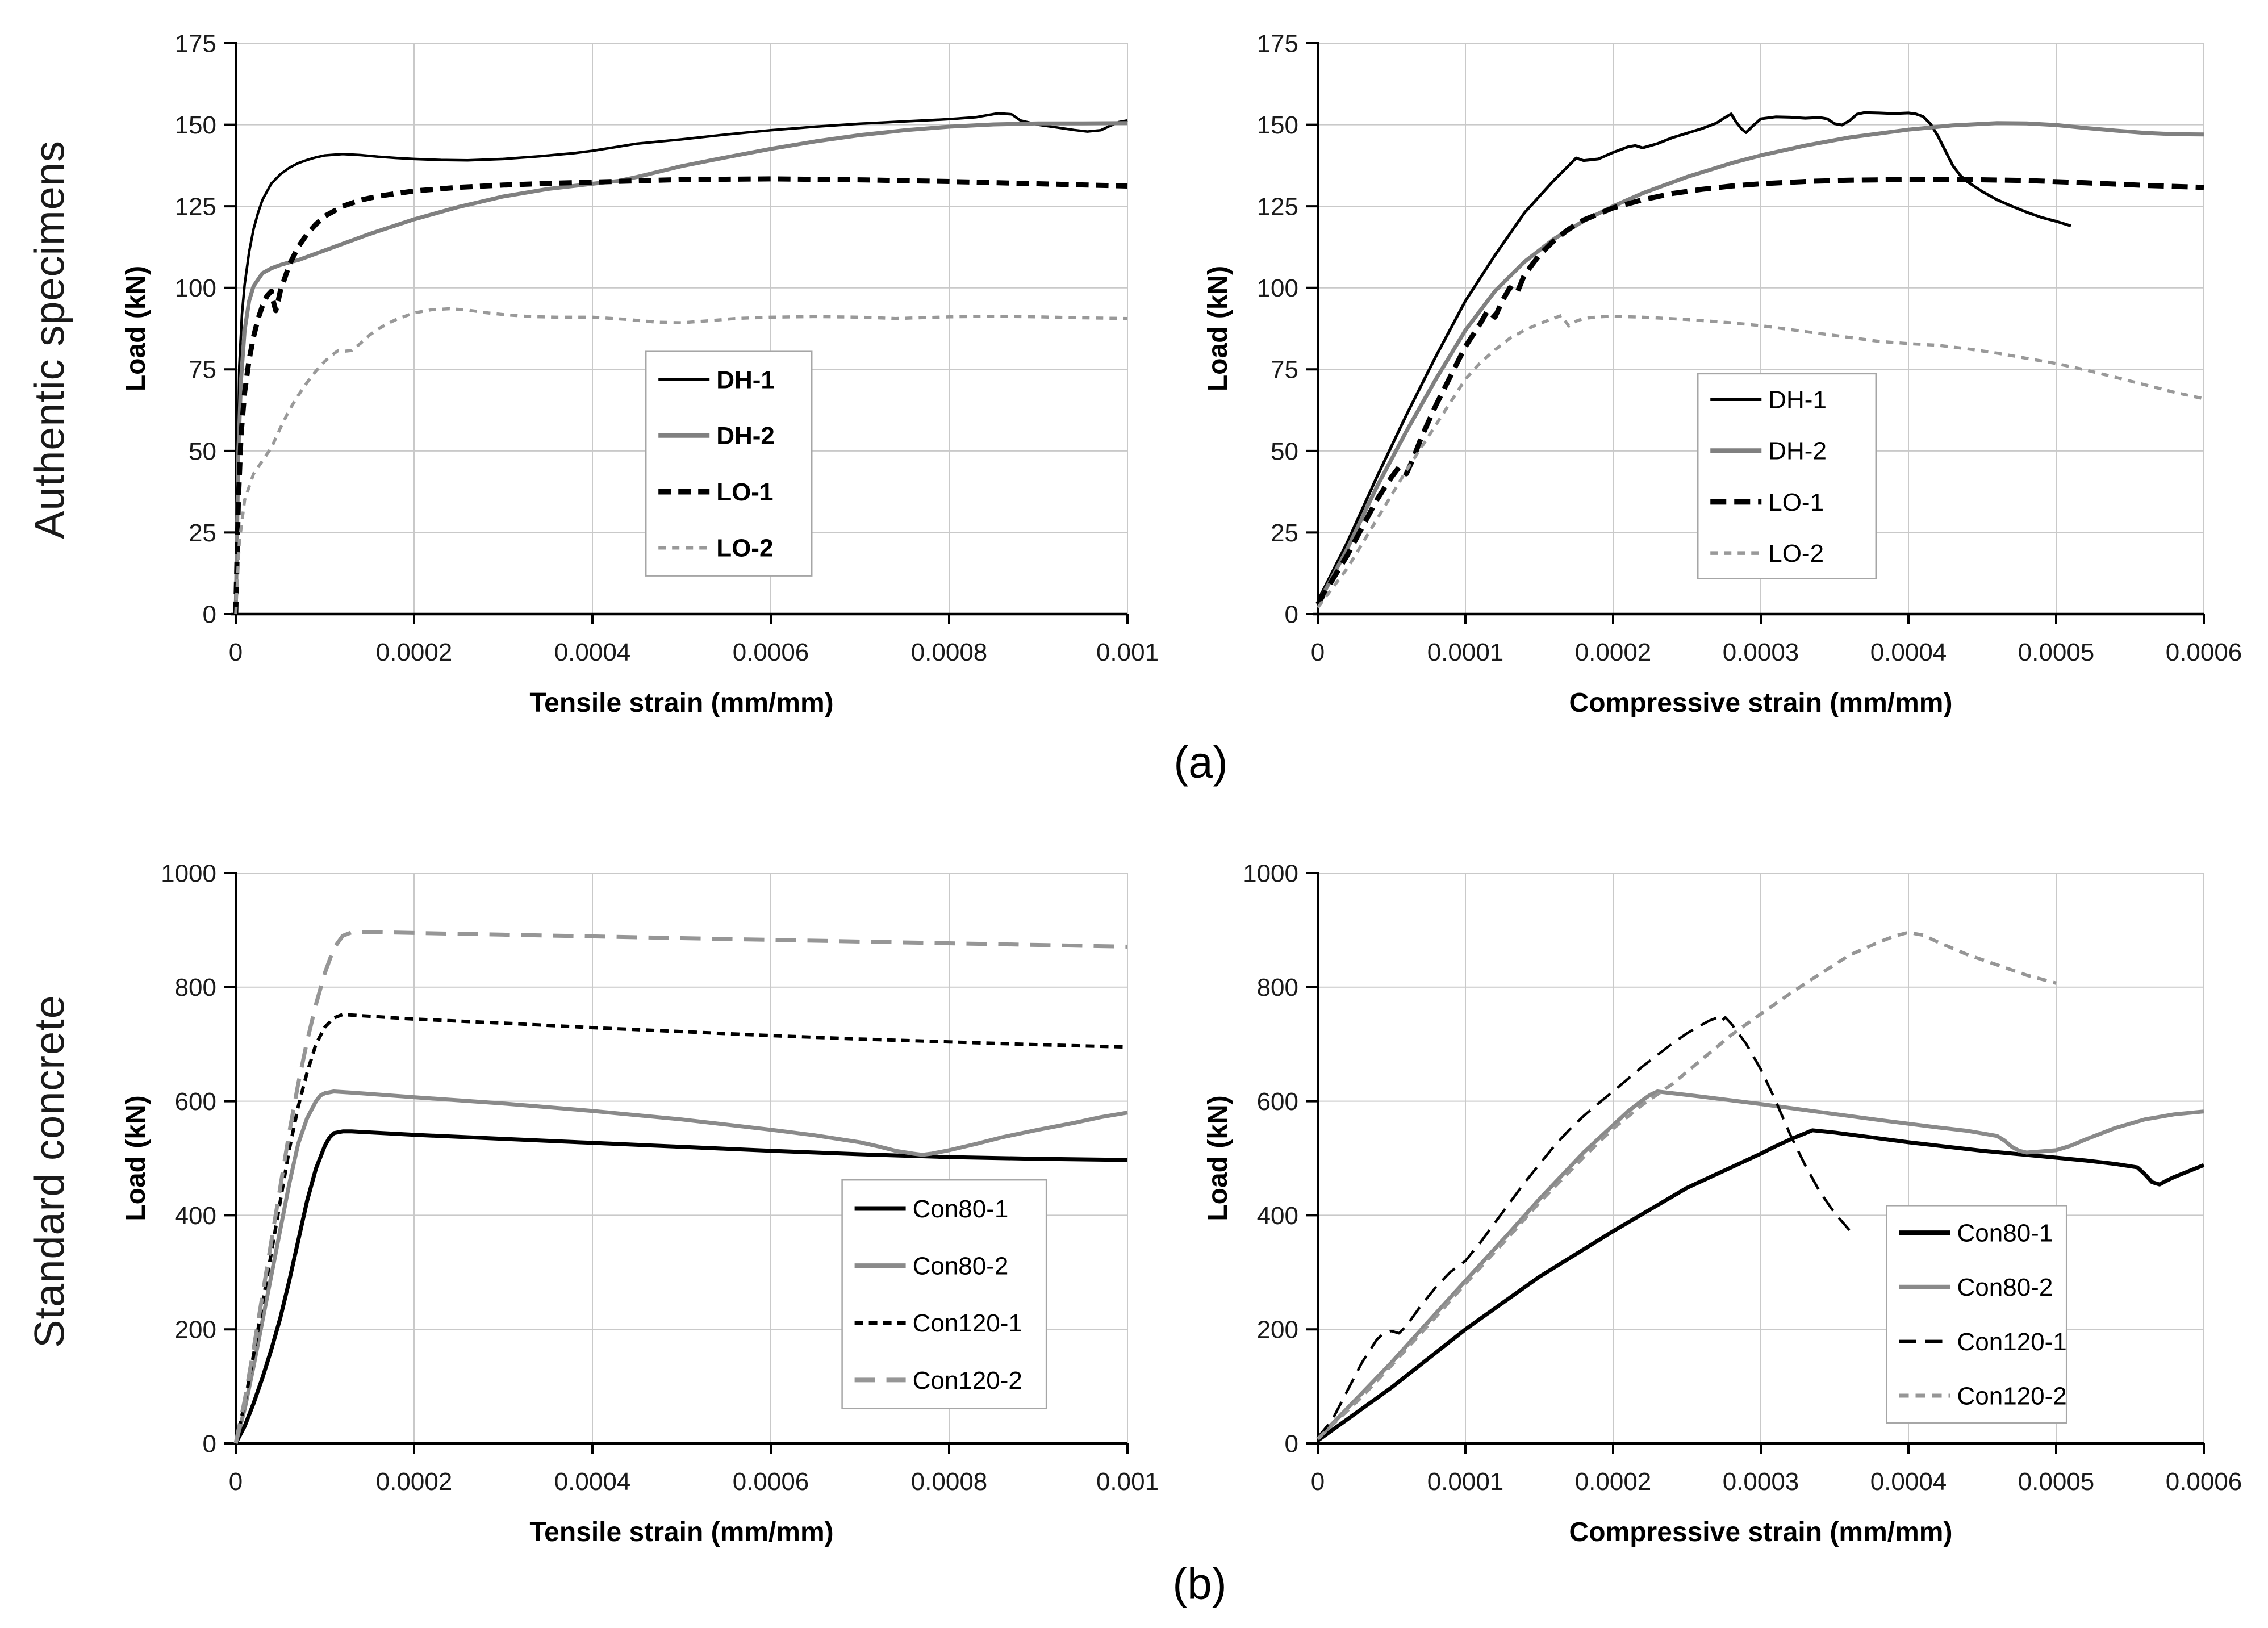  I want to click on y-tick-label: 400, so click(195, 1216).